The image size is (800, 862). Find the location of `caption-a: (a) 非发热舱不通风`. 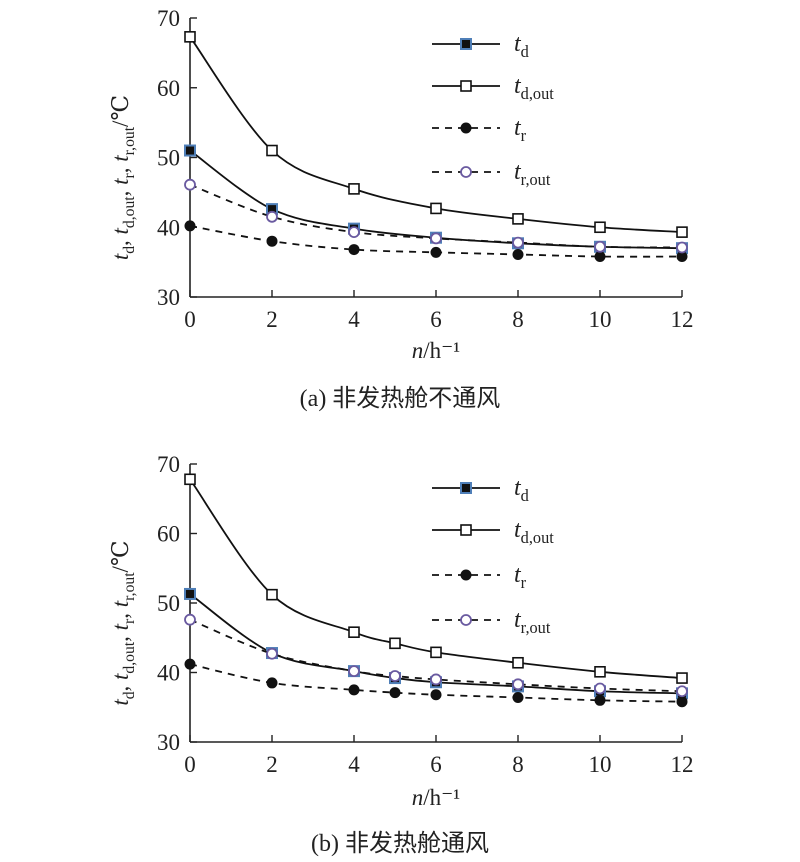

caption-a: (a) 非发热舱不通风 is located at coordinates (400, 399).